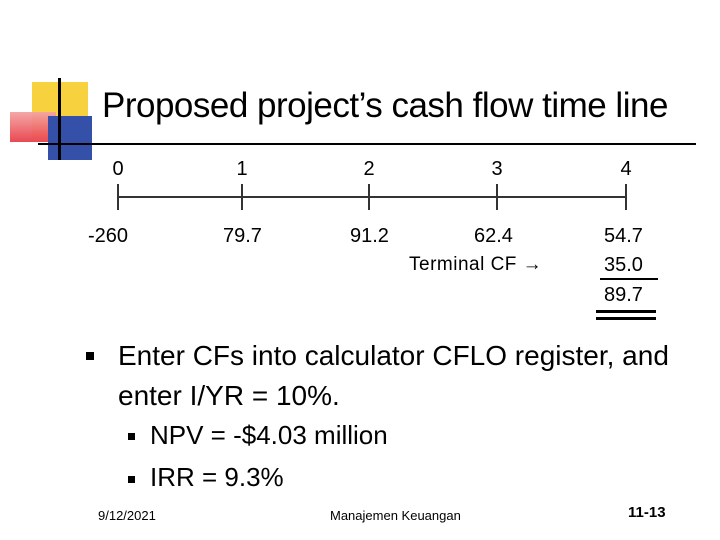 The image size is (720, 540). What do you see at coordinates (626, 311) in the screenshot?
I see `double-underline-top` at bounding box center [626, 311].